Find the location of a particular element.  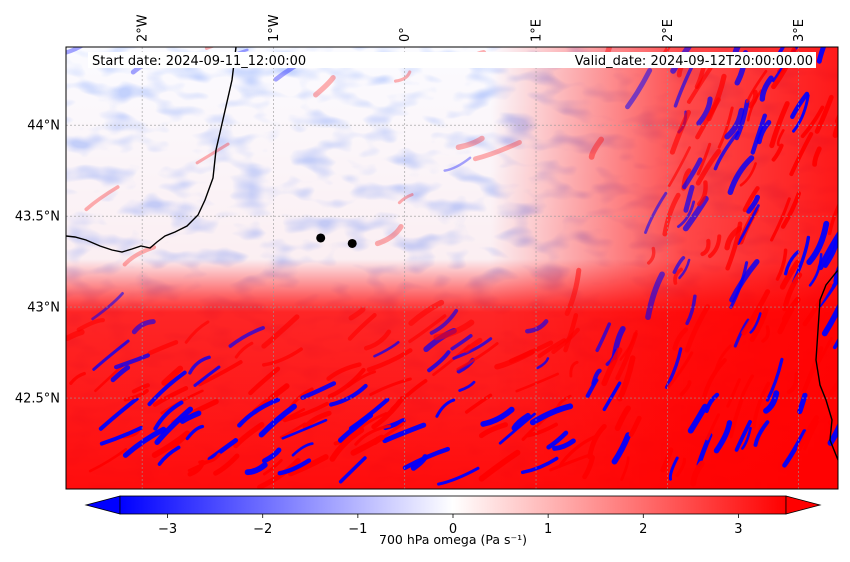

lon-tick-label: 2°E is located at coordinates (668, 30).